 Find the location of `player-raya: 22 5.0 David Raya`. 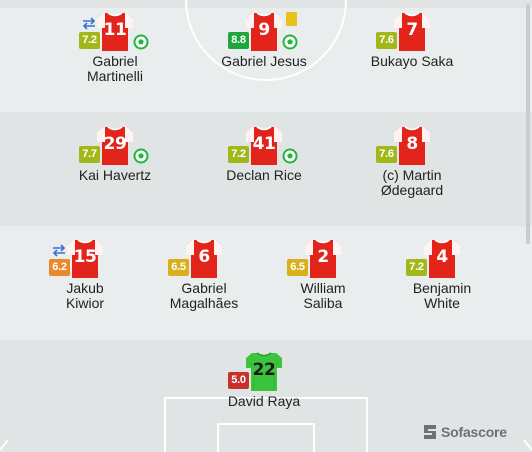

player-raya: 22 5.0 David Raya is located at coordinates (264, 383).